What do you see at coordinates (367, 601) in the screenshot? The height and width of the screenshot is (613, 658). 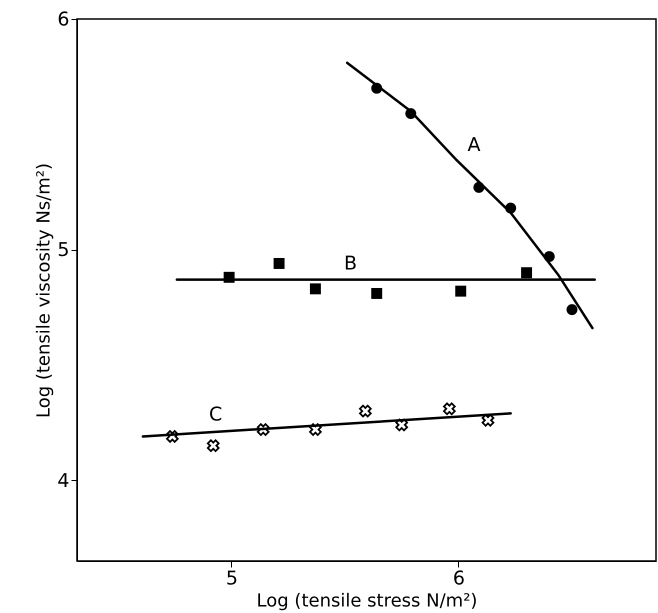 I see `x-axis-title: Log (tensile stress N/m²)` at bounding box center [367, 601].